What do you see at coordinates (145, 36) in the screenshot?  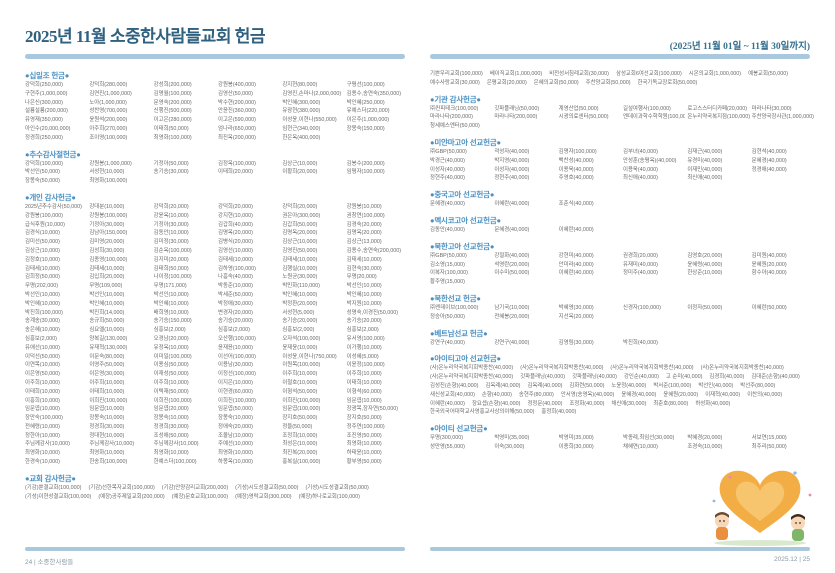 I see `page-title: 2025년 11월 소중한사람들교회 헌금` at bounding box center [145, 36].